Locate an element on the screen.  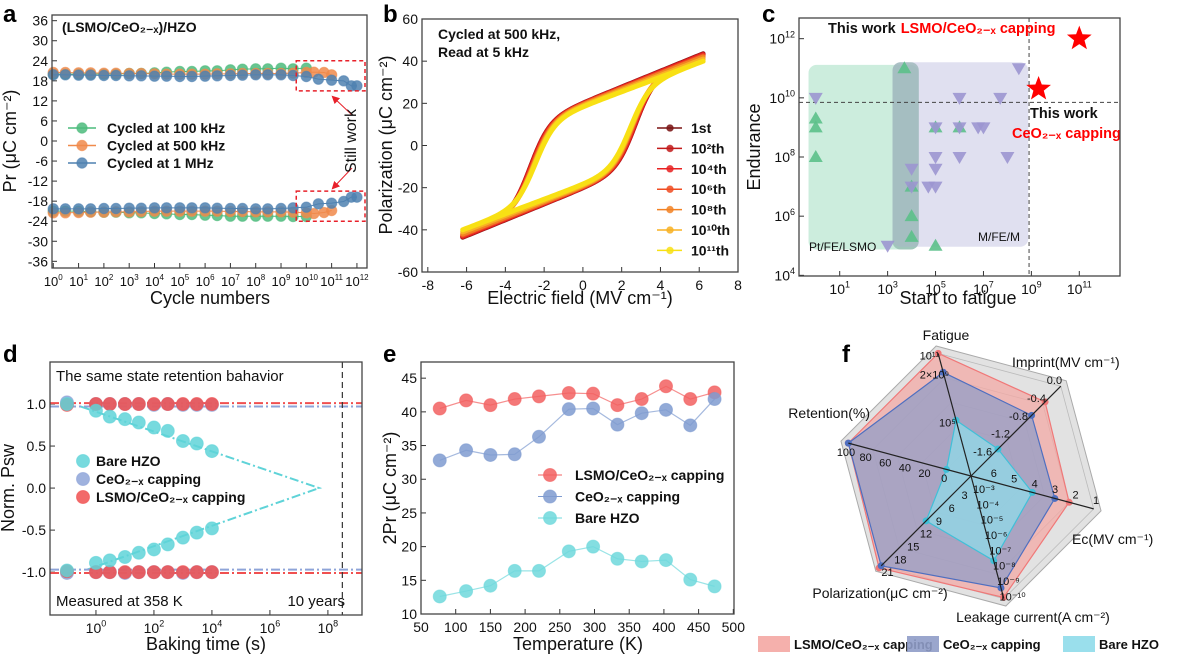
triangle-up-marker is located at coordinates (815, 117).